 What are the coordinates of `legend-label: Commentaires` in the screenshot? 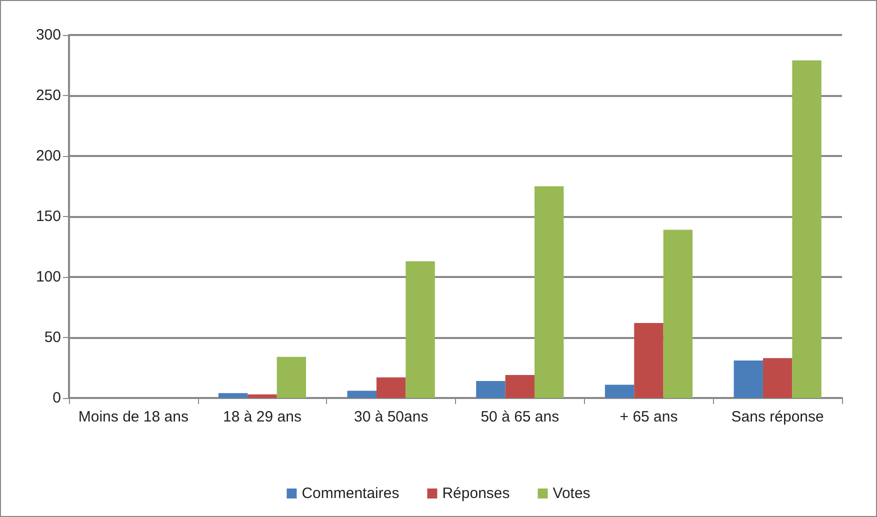 It's located at (351, 493).